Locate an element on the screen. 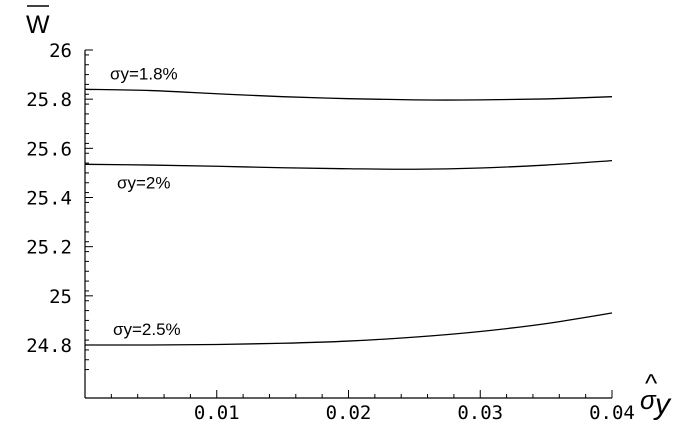 This screenshot has height=424, width=675. y-tick-label: 25.4 is located at coordinates (49, 199).